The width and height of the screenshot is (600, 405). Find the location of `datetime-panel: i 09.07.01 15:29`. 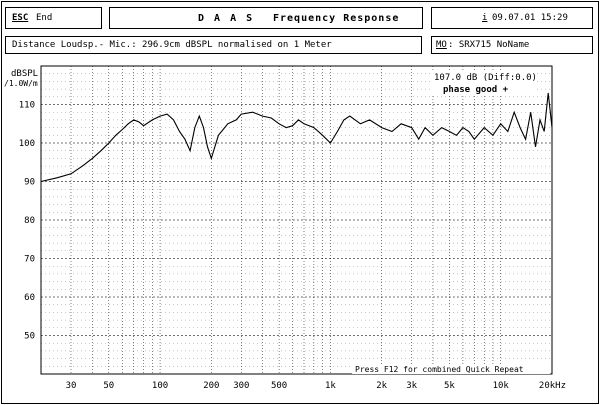

datetime-panel: i 09.07.01 15:29 is located at coordinates (512, 18).